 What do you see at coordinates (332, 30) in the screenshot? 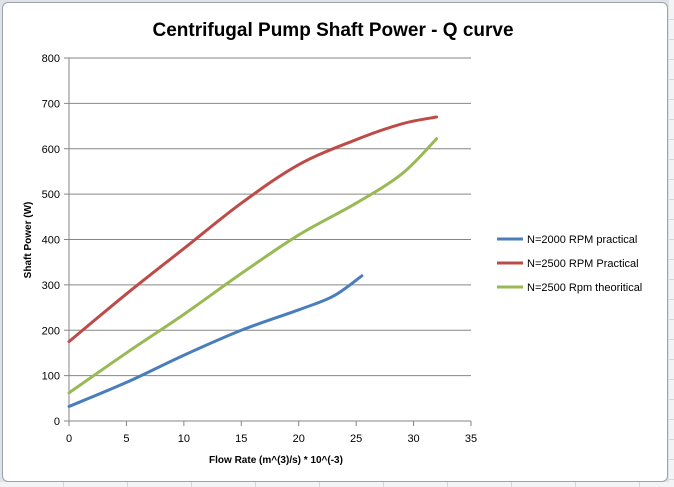
I see `chart-title: Centrifugal Pump Shaft Power - Q curve` at bounding box center [332, 30].